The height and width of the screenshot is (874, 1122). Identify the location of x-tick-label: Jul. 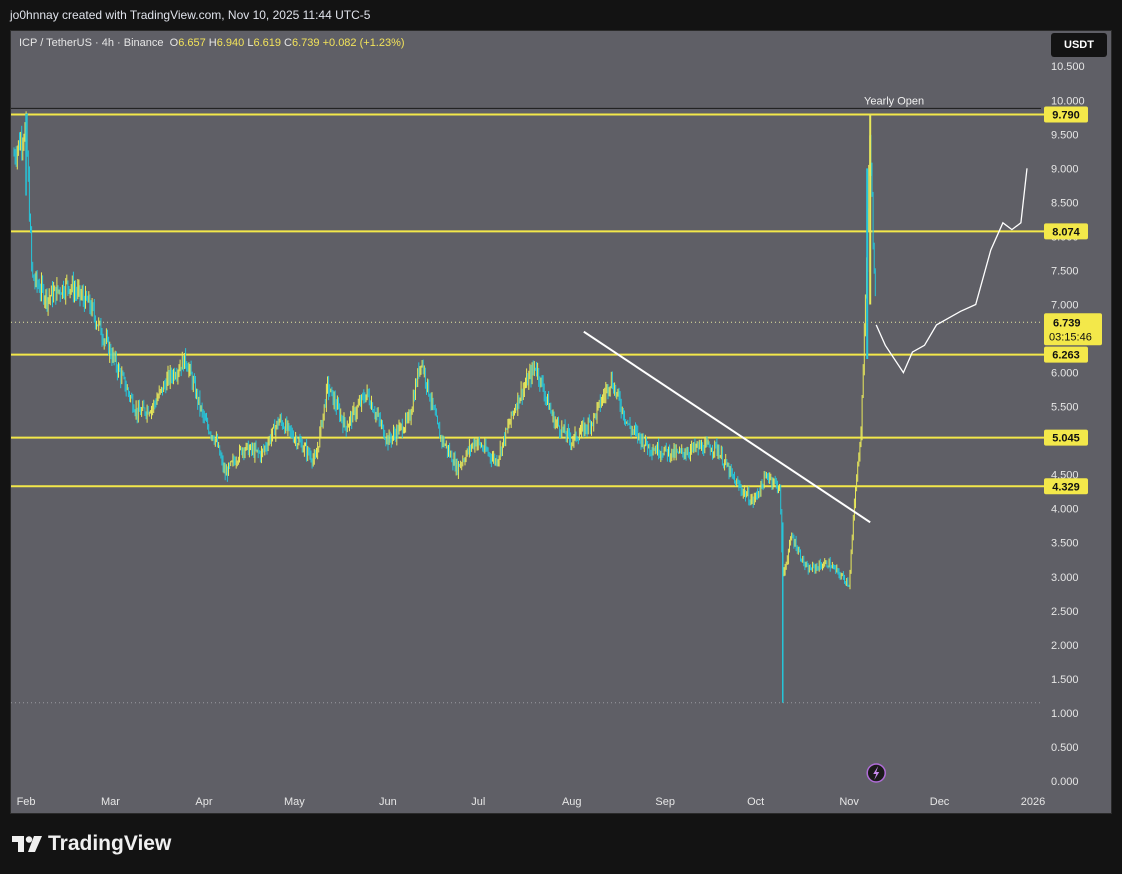
(478, 802).